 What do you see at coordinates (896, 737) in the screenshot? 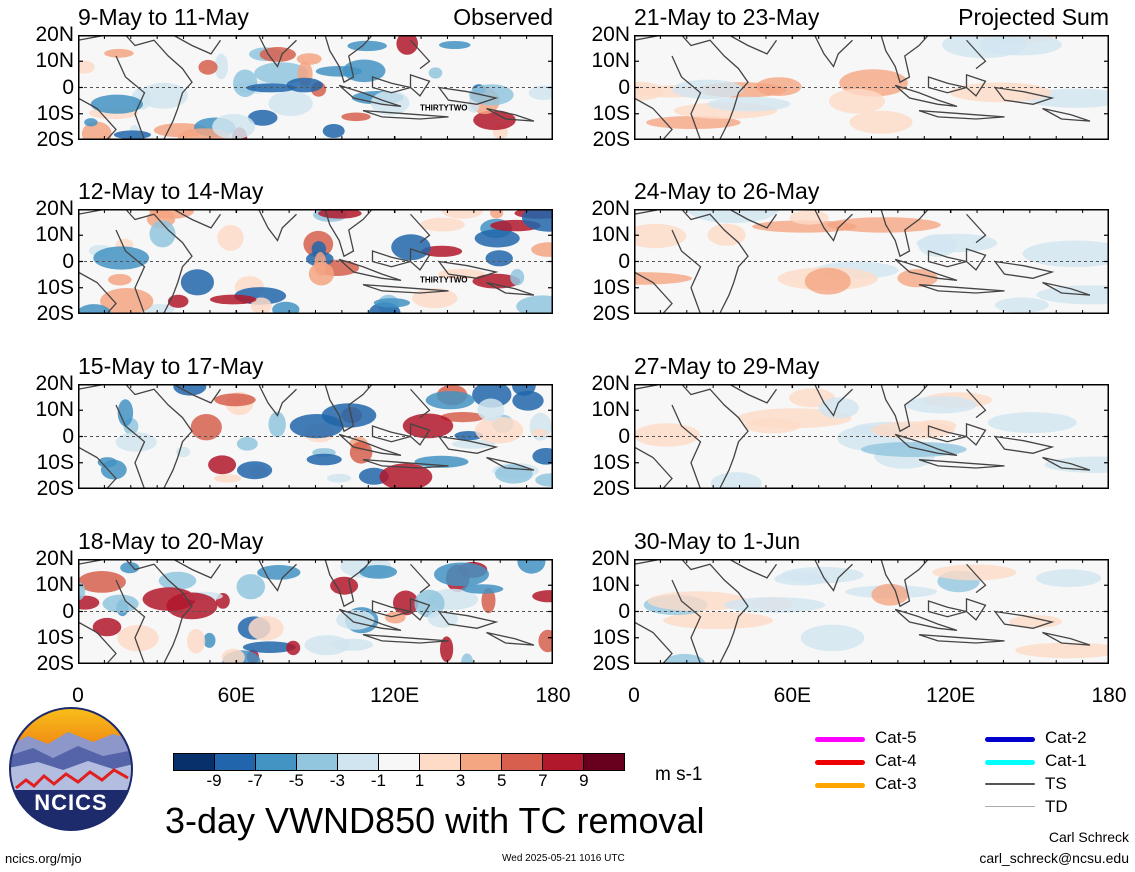
I see `legend-label: Cat-5` at bounding box center [896, 737].